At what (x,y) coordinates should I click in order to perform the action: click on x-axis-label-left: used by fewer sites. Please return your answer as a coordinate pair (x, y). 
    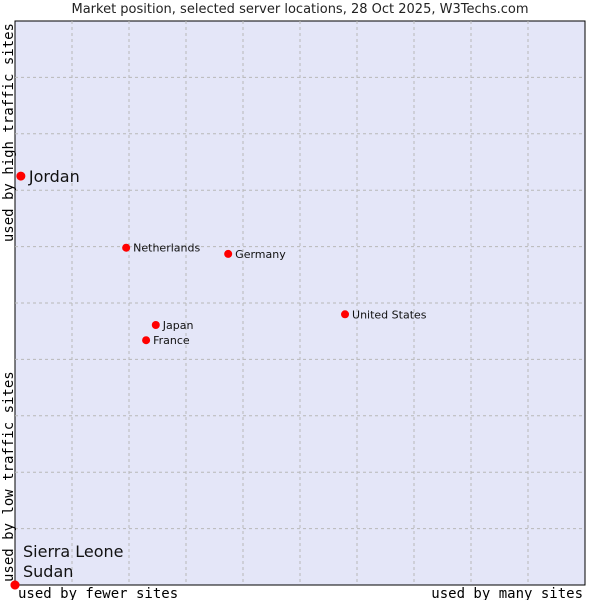
    Looking at the image, I should click on (98, 593).